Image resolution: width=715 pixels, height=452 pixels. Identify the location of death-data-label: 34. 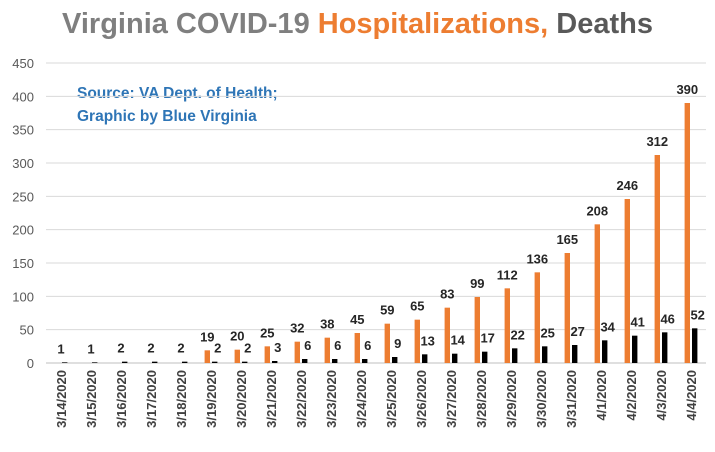
(607, 326).